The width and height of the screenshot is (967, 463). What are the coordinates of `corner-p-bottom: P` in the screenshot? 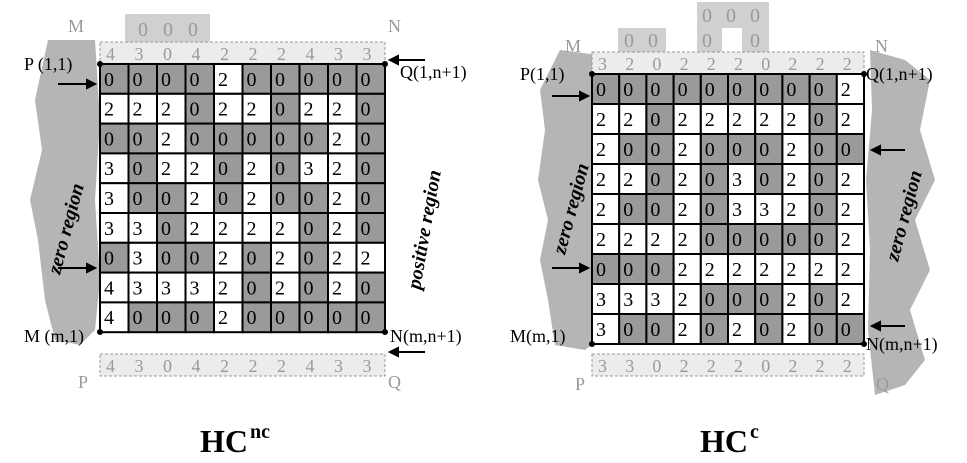 It's located at (580, 384).